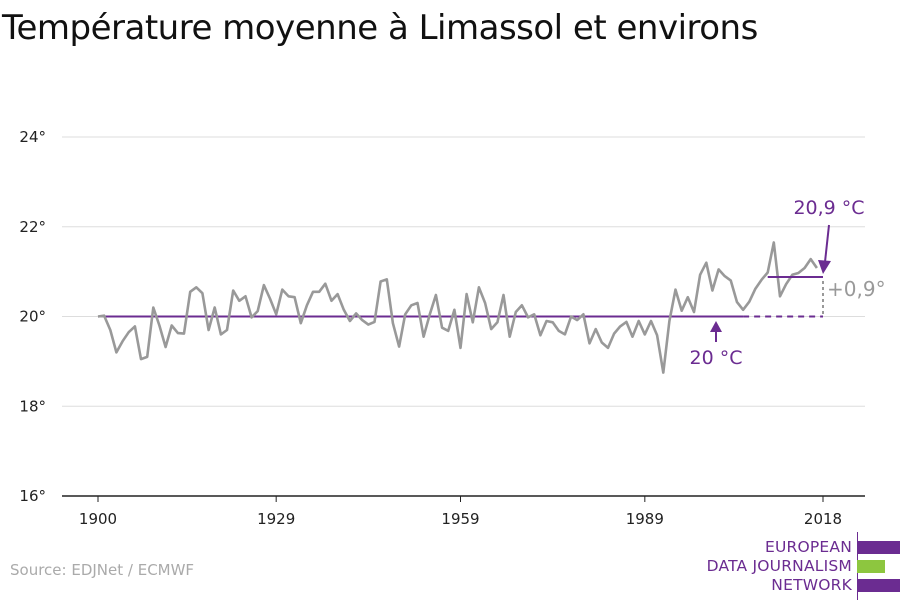 The width and height of the screenshot is (900, 600). I want to click on baseline-label: 20 °C, so click(716, 358).